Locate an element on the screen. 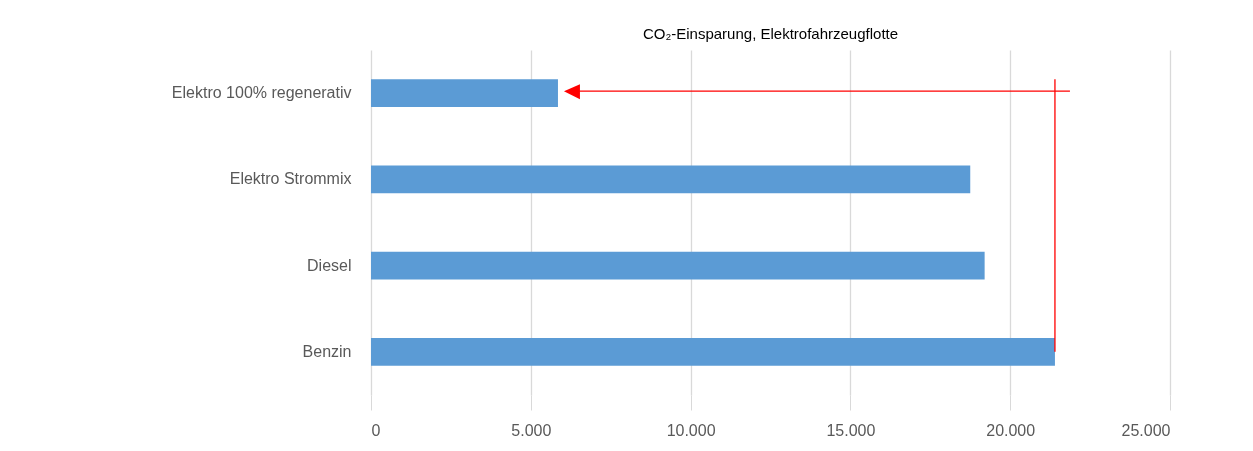 The height and width of the screenshot is (451, 1253). chart-title: CO₂-Einsparung, Elektrofahrzeugflotte is located at coordinates (770, 33).